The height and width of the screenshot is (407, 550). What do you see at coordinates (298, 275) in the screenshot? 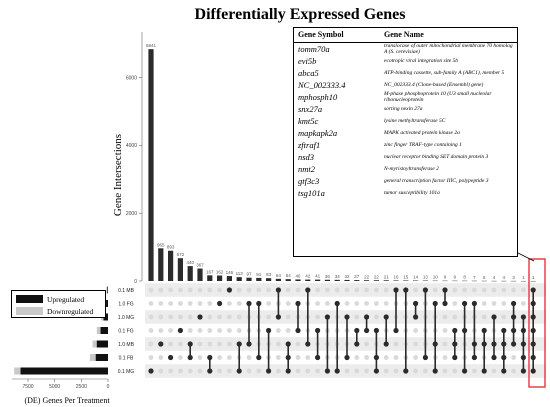
I see `intersection-bar-label: 46` at bounding box center [298, 275].